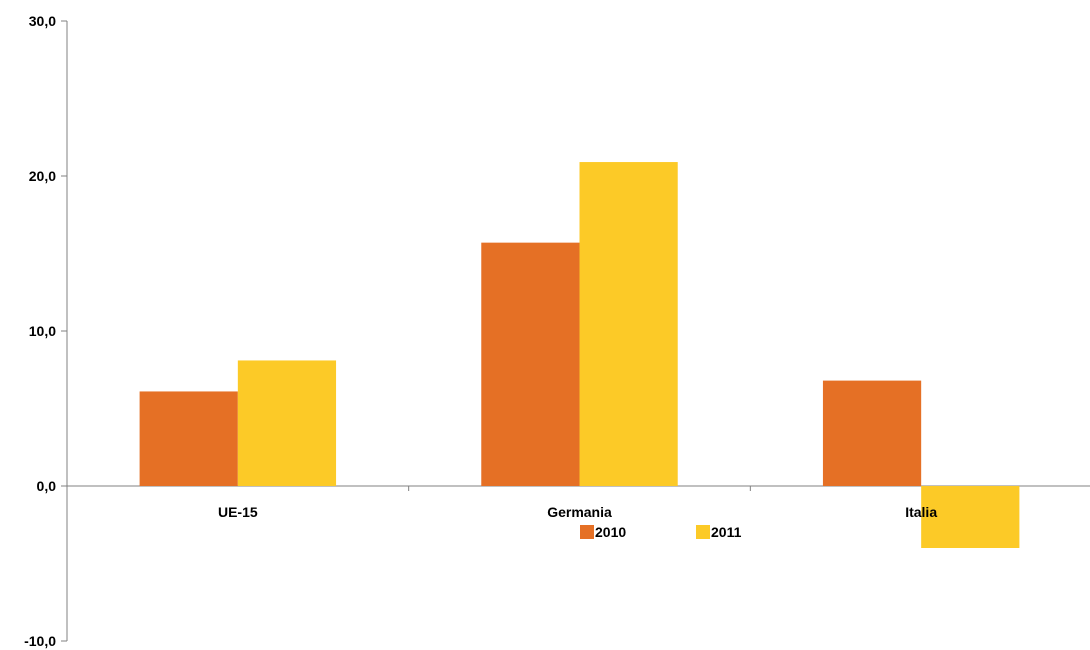  I want to click on y-tick-label: 10,0, so click(42, 331).